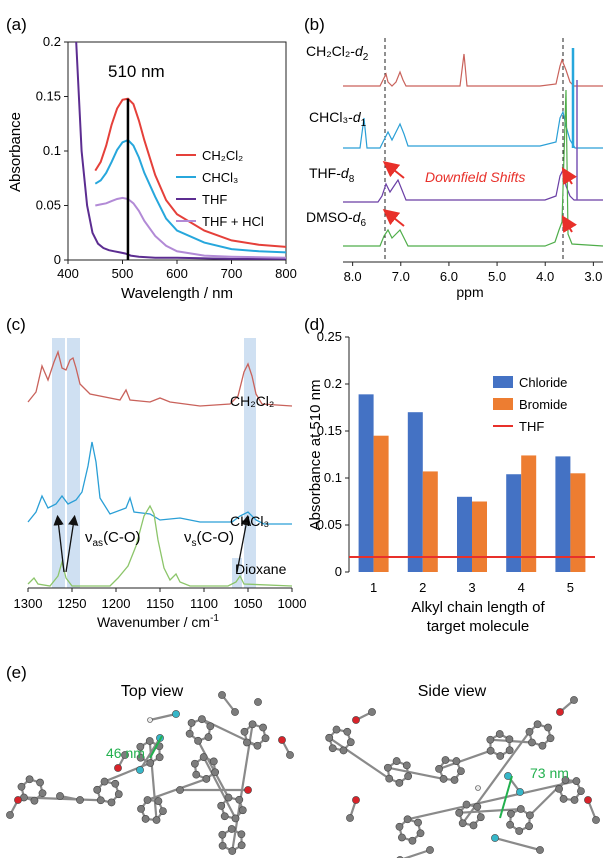  What do you see at coordinates (506, 797) in the screenshot?
I see `distance-marker-side` at bounding box center [506, 797].